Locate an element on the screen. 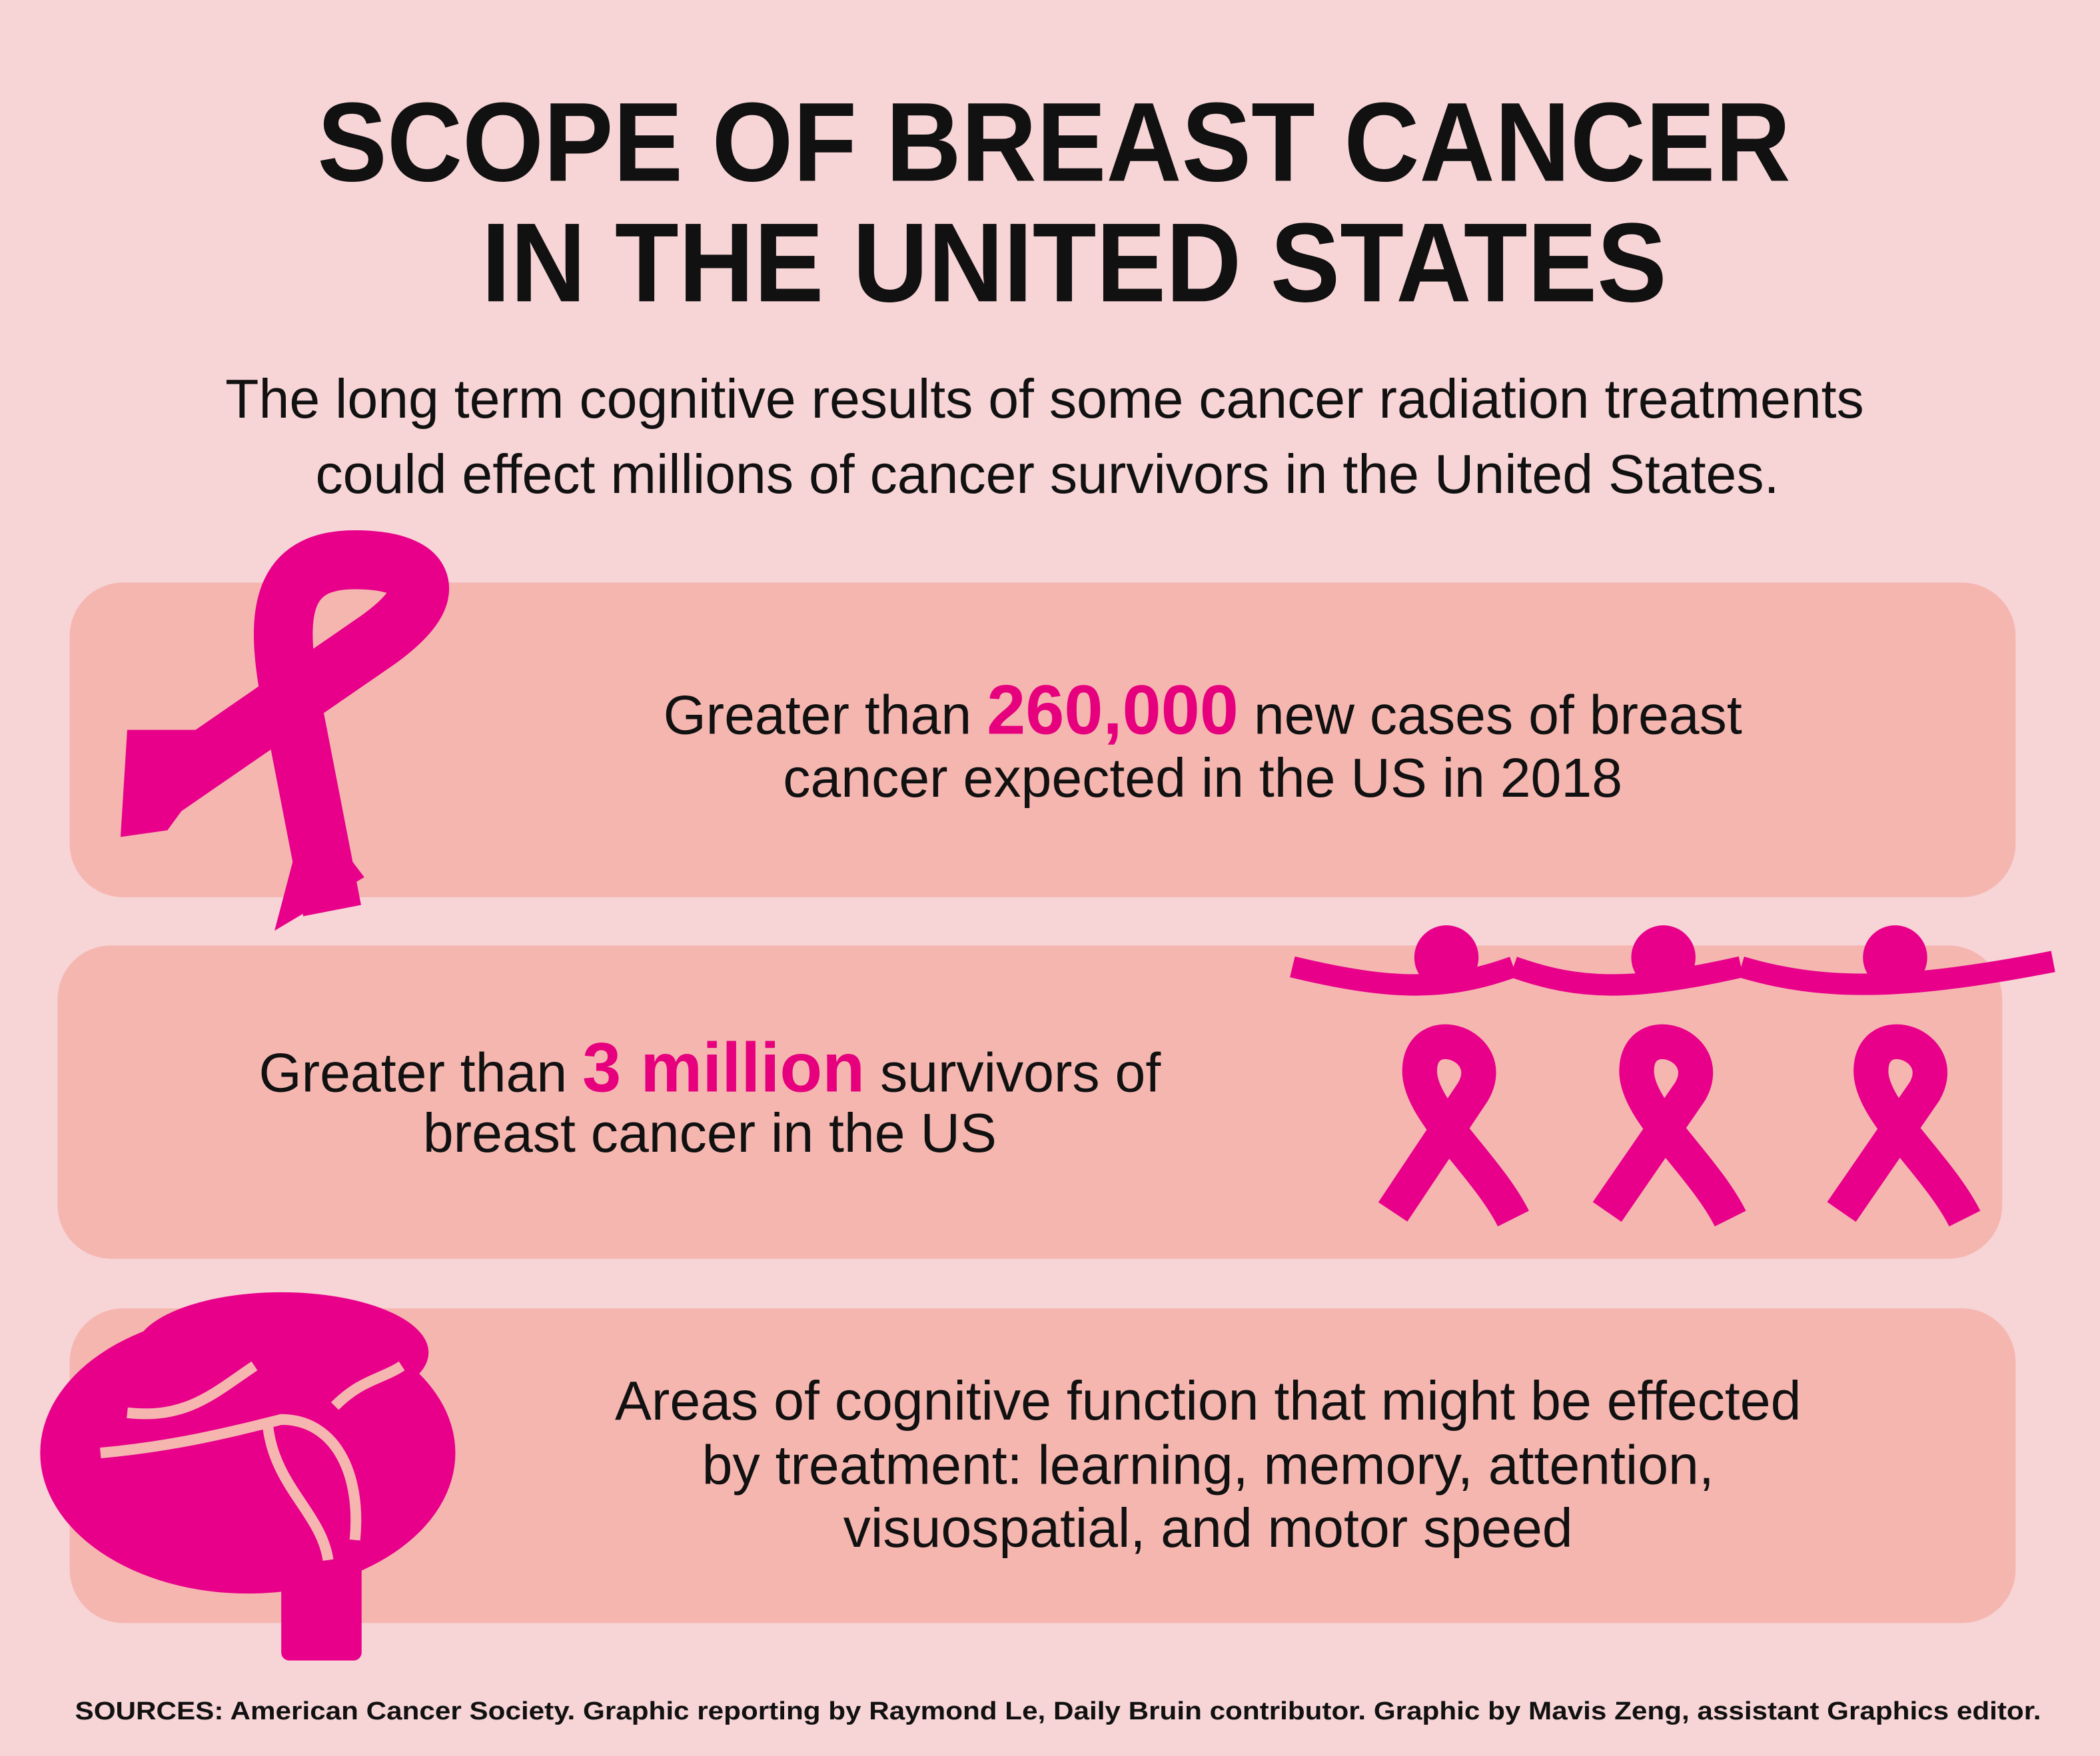 Image resolution: width=2100 pixels, height=1756 pixels. panel-line: Greater than 260,000 new cases of breast is located at coordinates (1203, 710).